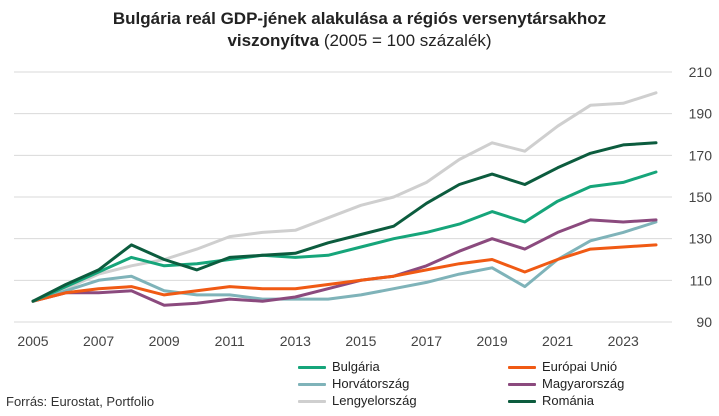 This screenshot has height=416, width=719. Describe the element at coordinates (701, 72) in the screenshot. I see `y-tick-label: 210` at that location.